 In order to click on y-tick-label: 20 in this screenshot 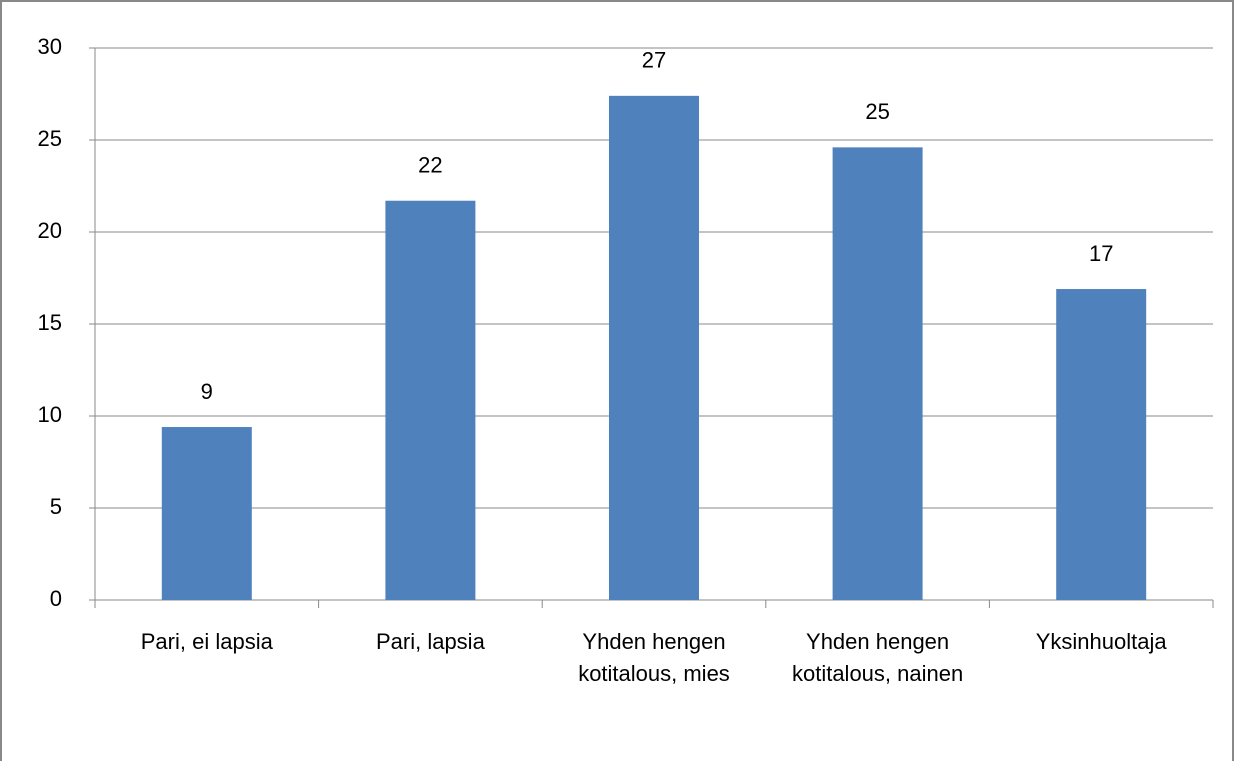, I will do `click(50, 230)`.